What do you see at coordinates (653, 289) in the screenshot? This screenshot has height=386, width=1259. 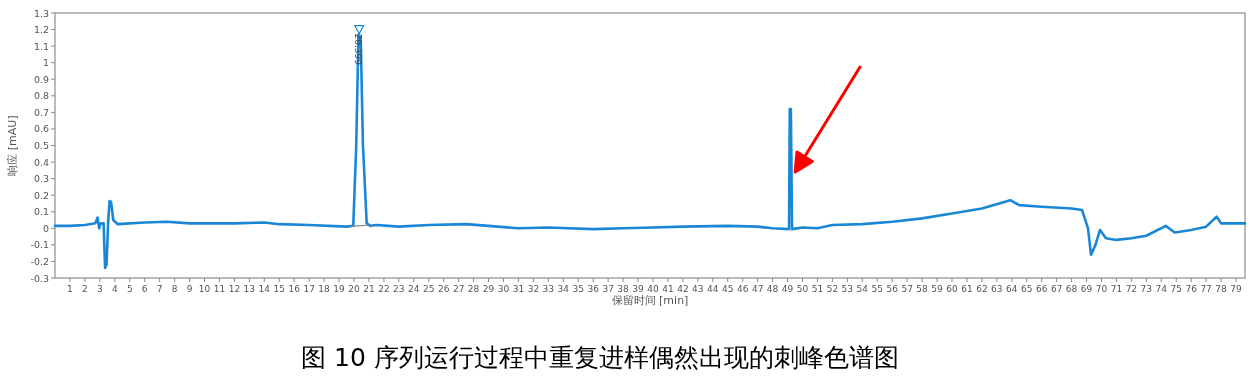 I see `x-tick-label: 40` at bounding box center [653, 289].